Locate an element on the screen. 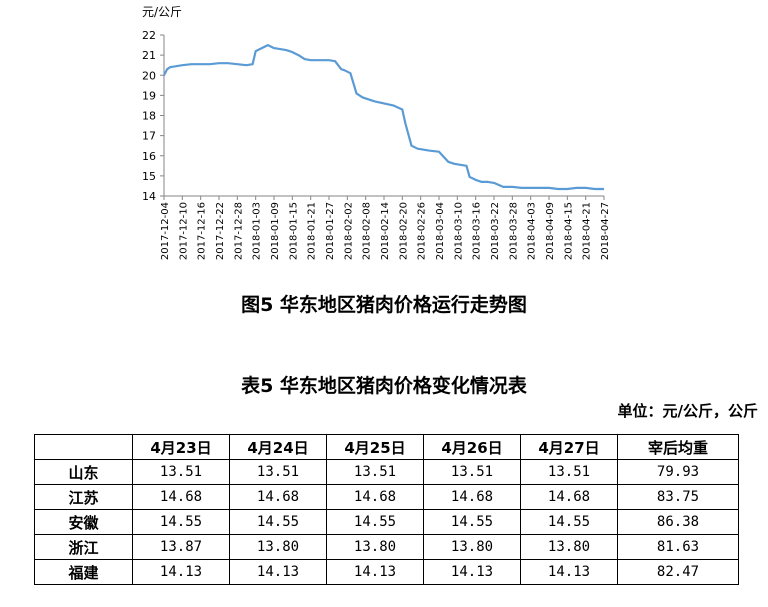 The width and height of the screenshot is (768, 607). x-tick-label: 2018-03-04 is located at coordinates (440, 231).